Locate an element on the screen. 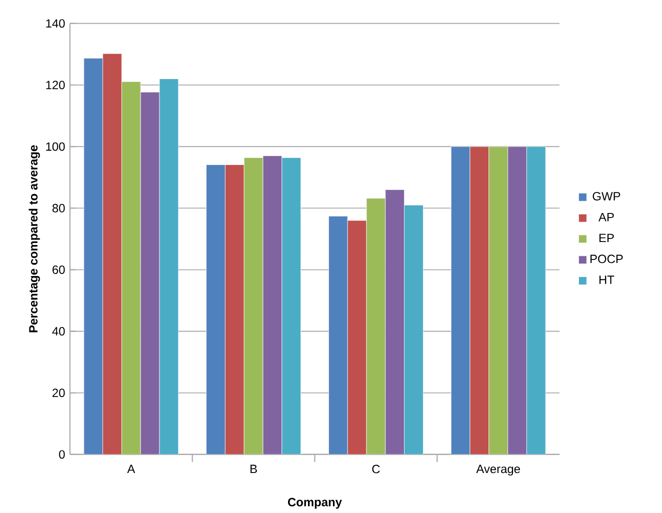 This screenshot has width=662, height=513. y-tick-label: 140 is located at coordinates (55, 23).